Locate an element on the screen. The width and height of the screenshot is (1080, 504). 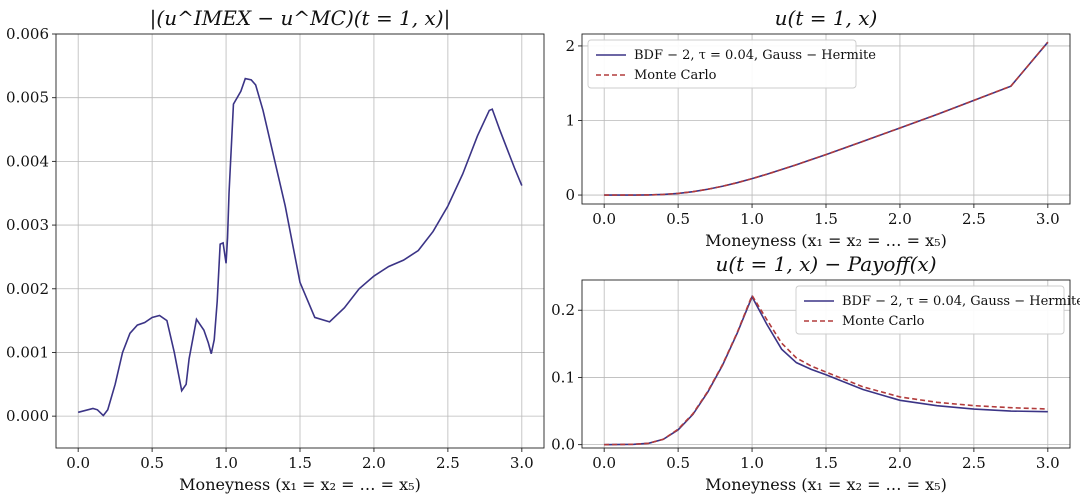
y-tick-label: 0.1 is located at coordinates (563, 377).